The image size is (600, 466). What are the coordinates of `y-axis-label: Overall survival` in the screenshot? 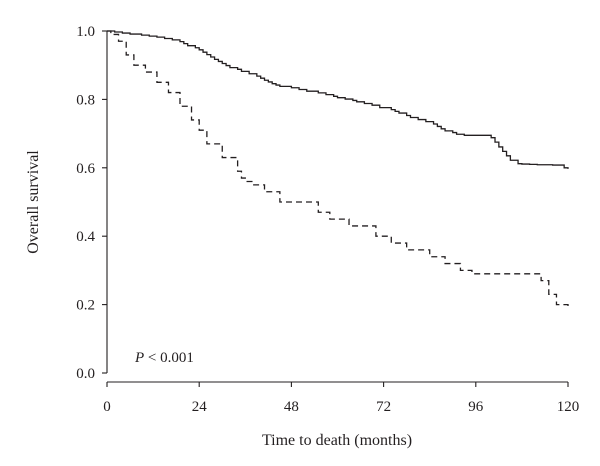 It's located at (33, 202).